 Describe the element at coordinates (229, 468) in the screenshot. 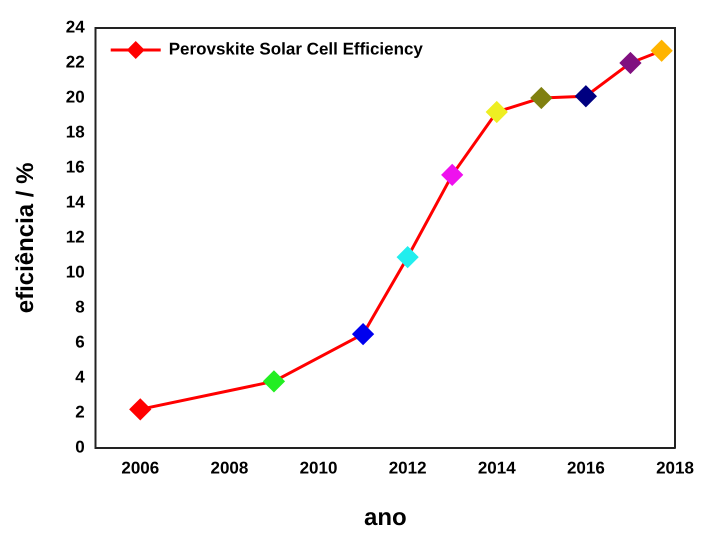

I see `x-tick-label: 2008` at that location.